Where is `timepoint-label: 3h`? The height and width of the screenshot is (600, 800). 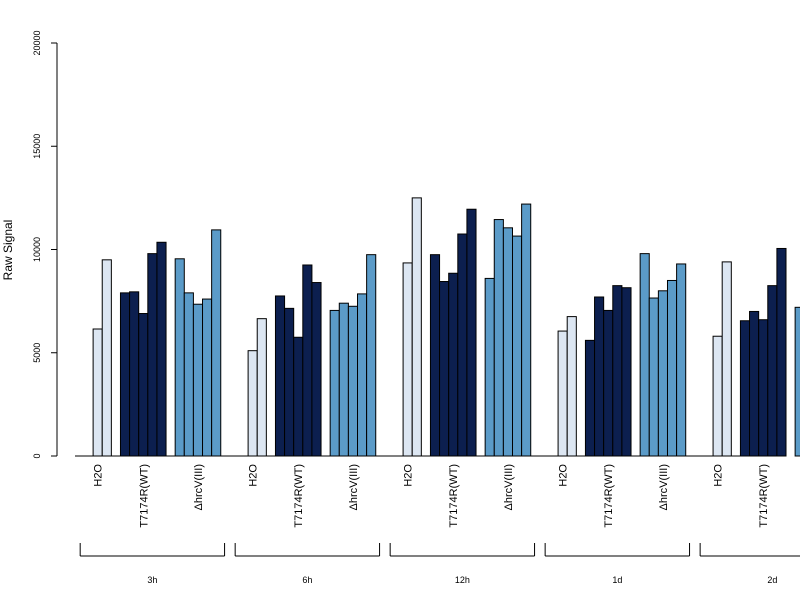
timepoint-label: 3h is located at coordinates (152, 580).